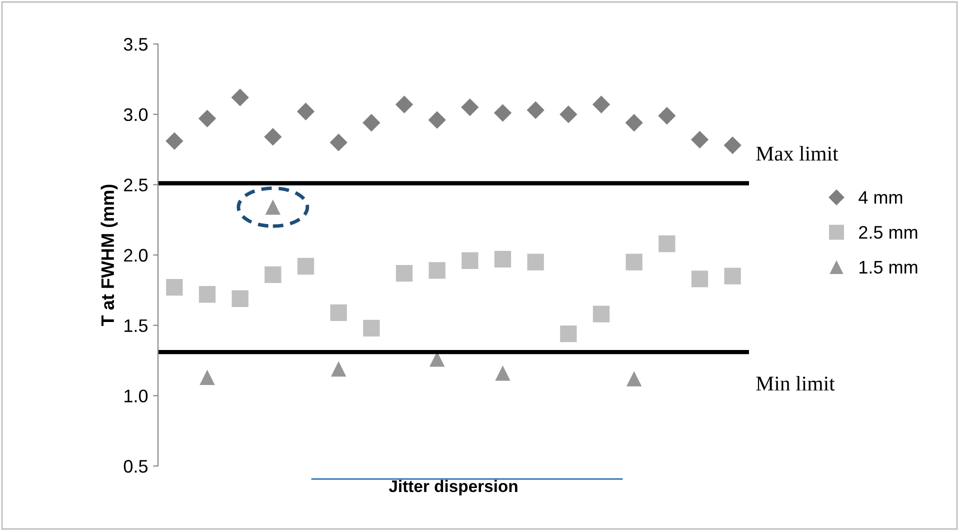 The image size is (959, 531). I want to click on legend-label: 1.5 mm, so click(889, 267).